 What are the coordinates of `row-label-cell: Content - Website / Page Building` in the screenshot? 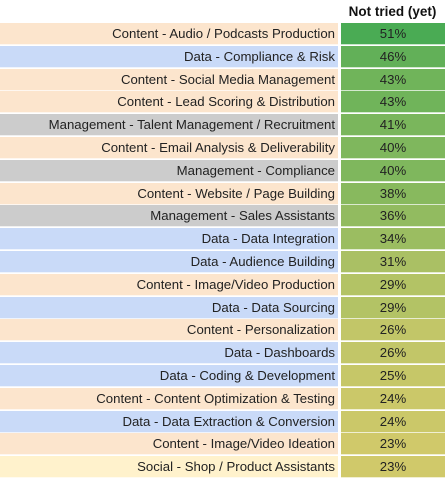 It's located at (169, 193).